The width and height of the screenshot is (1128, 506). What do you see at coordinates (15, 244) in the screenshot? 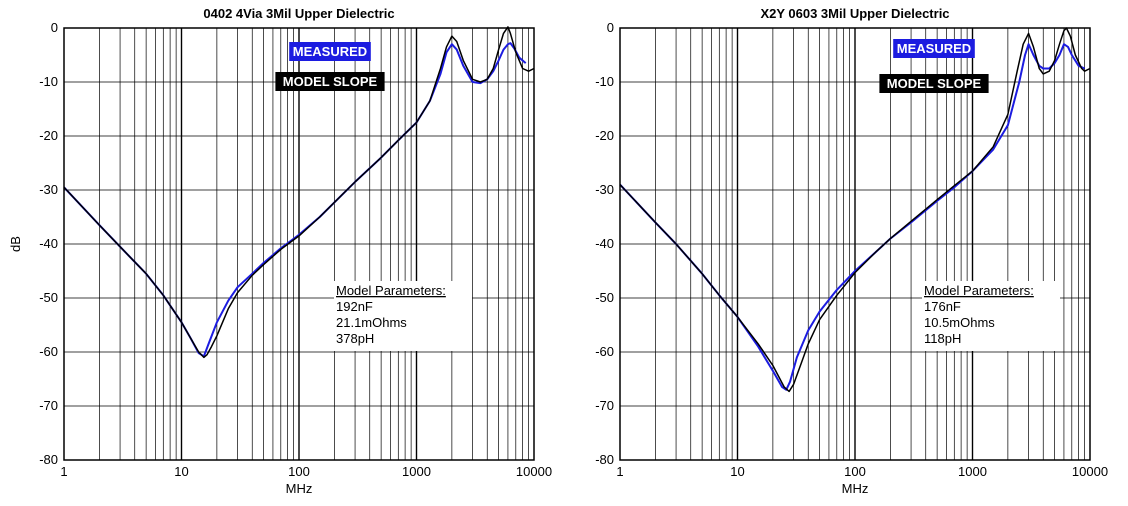
I see `y-axis-label: dB` at bounding box center [15, 244].